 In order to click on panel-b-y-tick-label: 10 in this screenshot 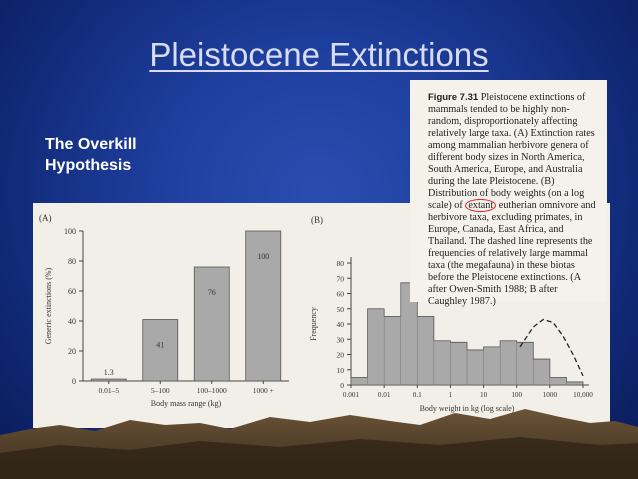, I will do `click(341, 370)`.